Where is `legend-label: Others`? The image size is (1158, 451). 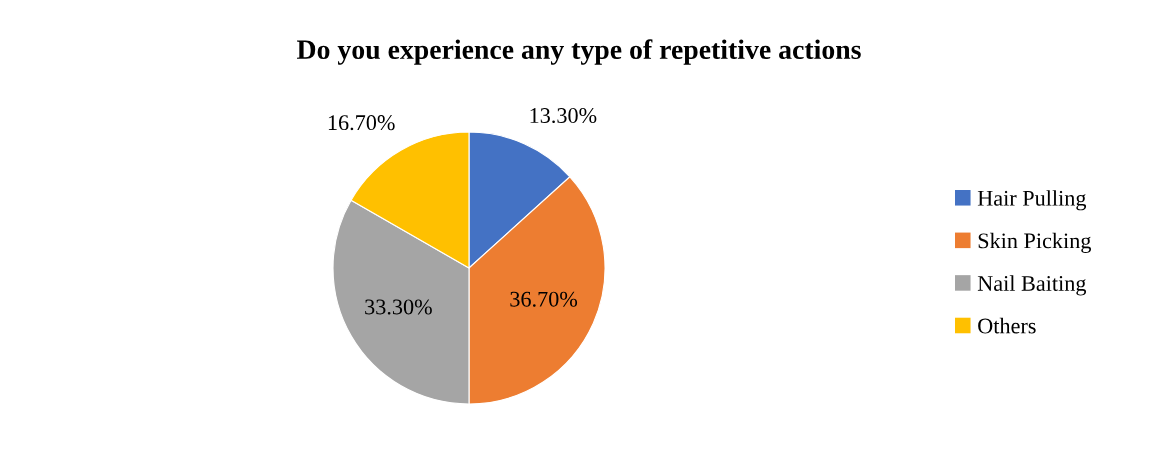
legend-label: Others is located at coordinates (1007, 325).